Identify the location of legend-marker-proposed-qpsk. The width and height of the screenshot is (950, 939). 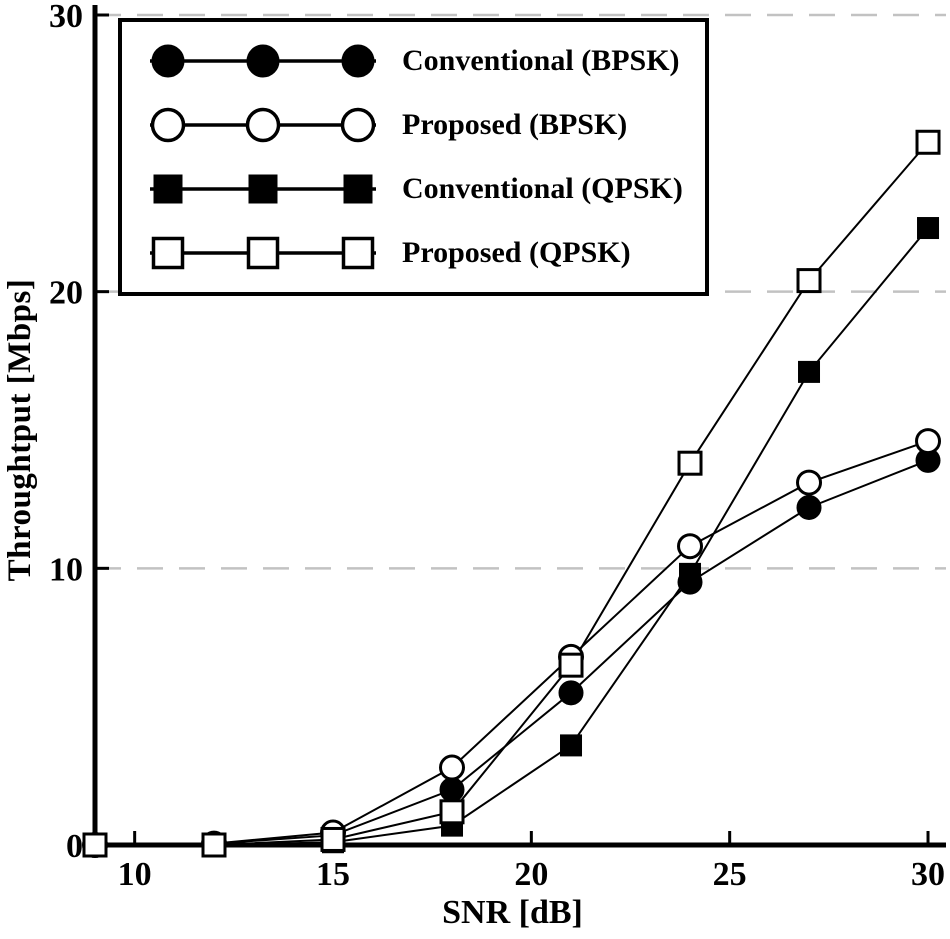
(263, 253).